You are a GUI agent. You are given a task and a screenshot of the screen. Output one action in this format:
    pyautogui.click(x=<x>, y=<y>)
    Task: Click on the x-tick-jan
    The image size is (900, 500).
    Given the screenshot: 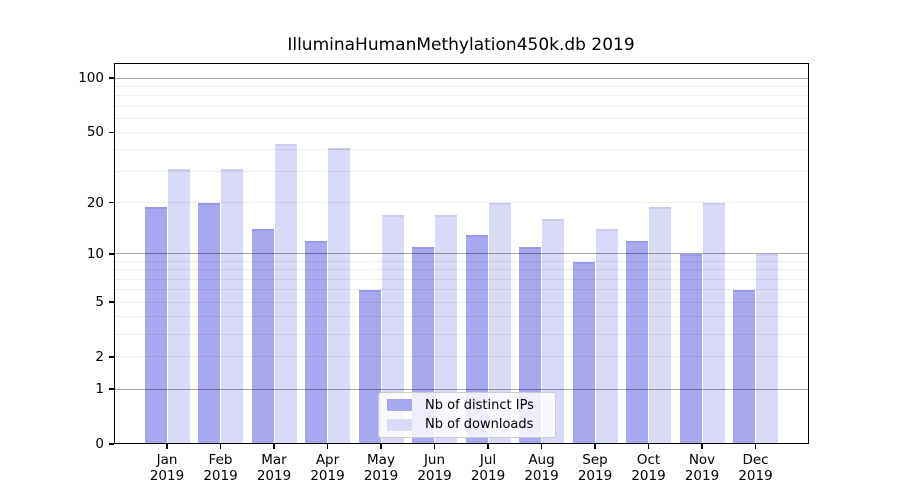 What is the action you would take?
    pyautogui.click(x=167, y=446)
    